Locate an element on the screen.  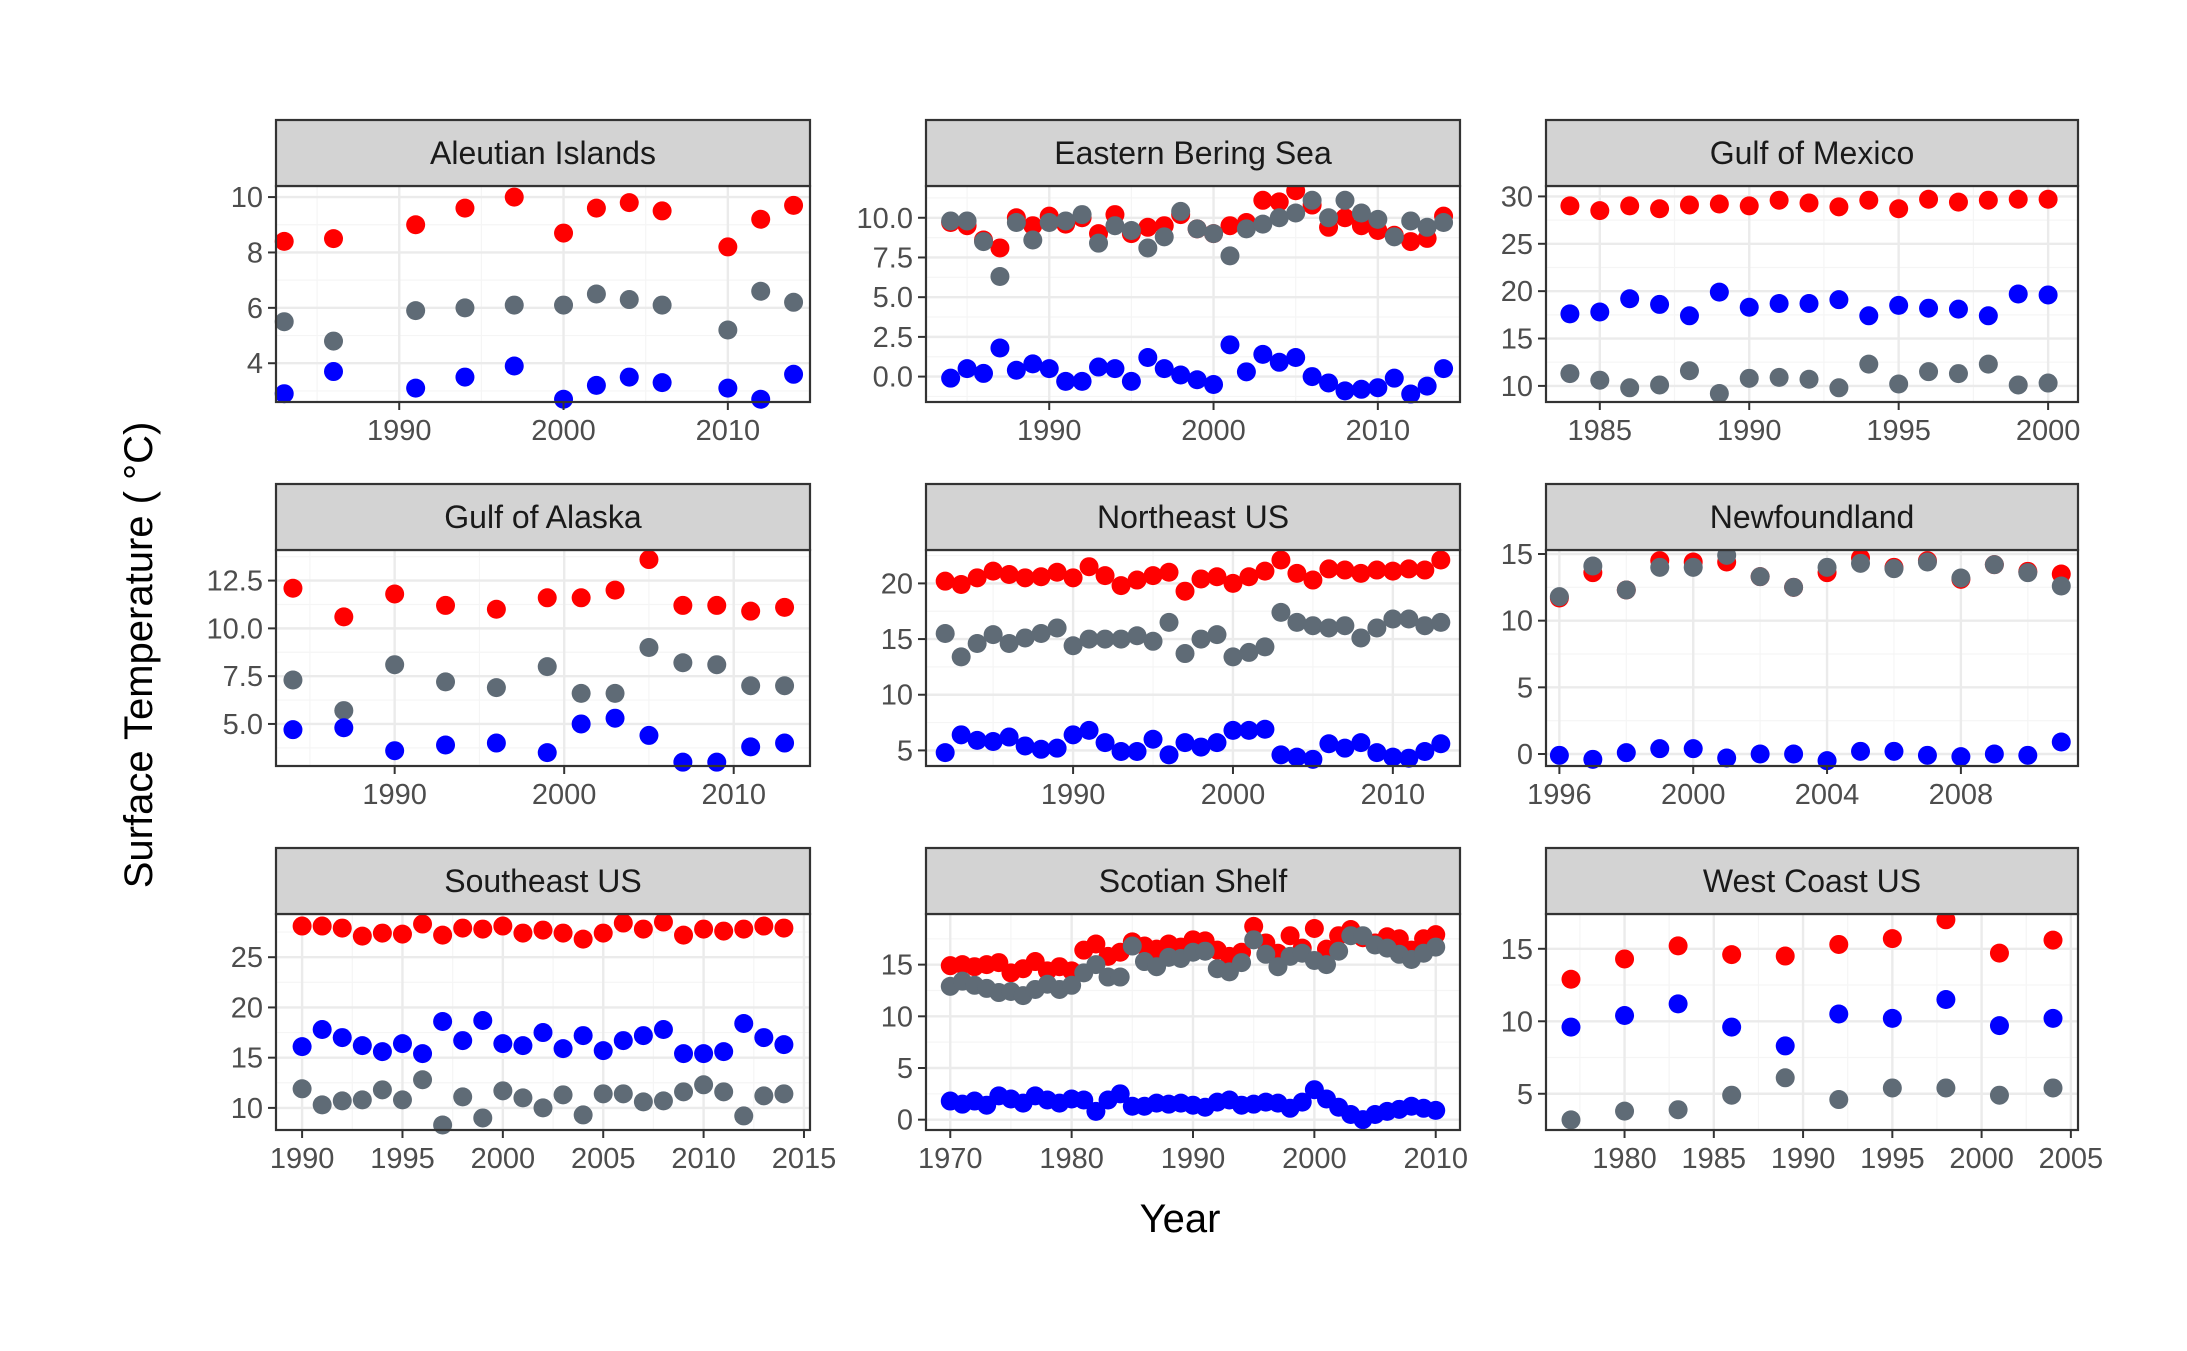
y-tick-label: 5 is located at coordinates (905, 1069).